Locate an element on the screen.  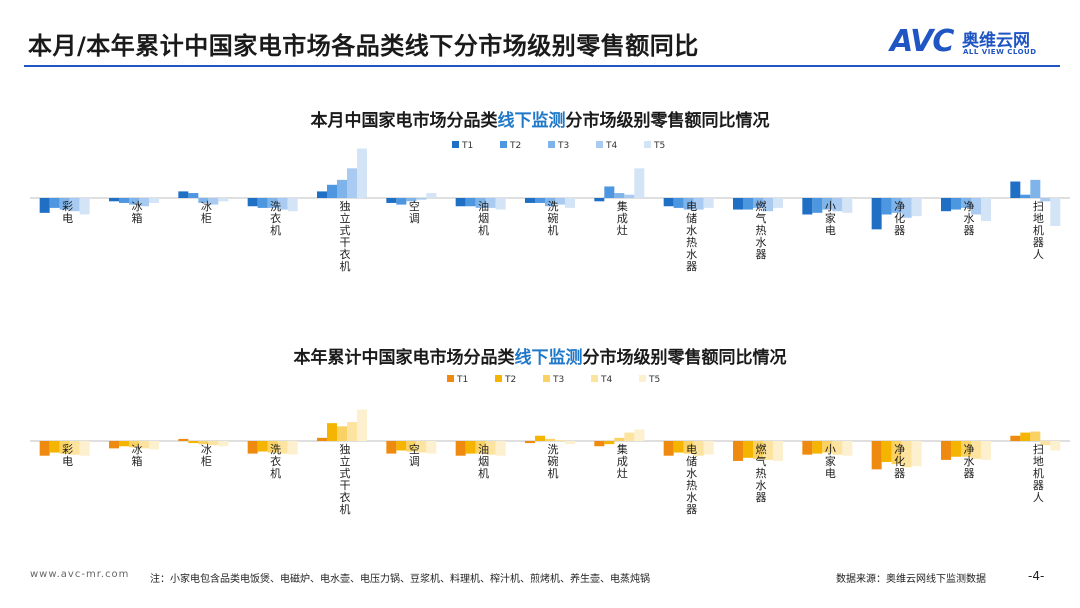
category-label: 集成灶 is located at coordinates (622, 461).